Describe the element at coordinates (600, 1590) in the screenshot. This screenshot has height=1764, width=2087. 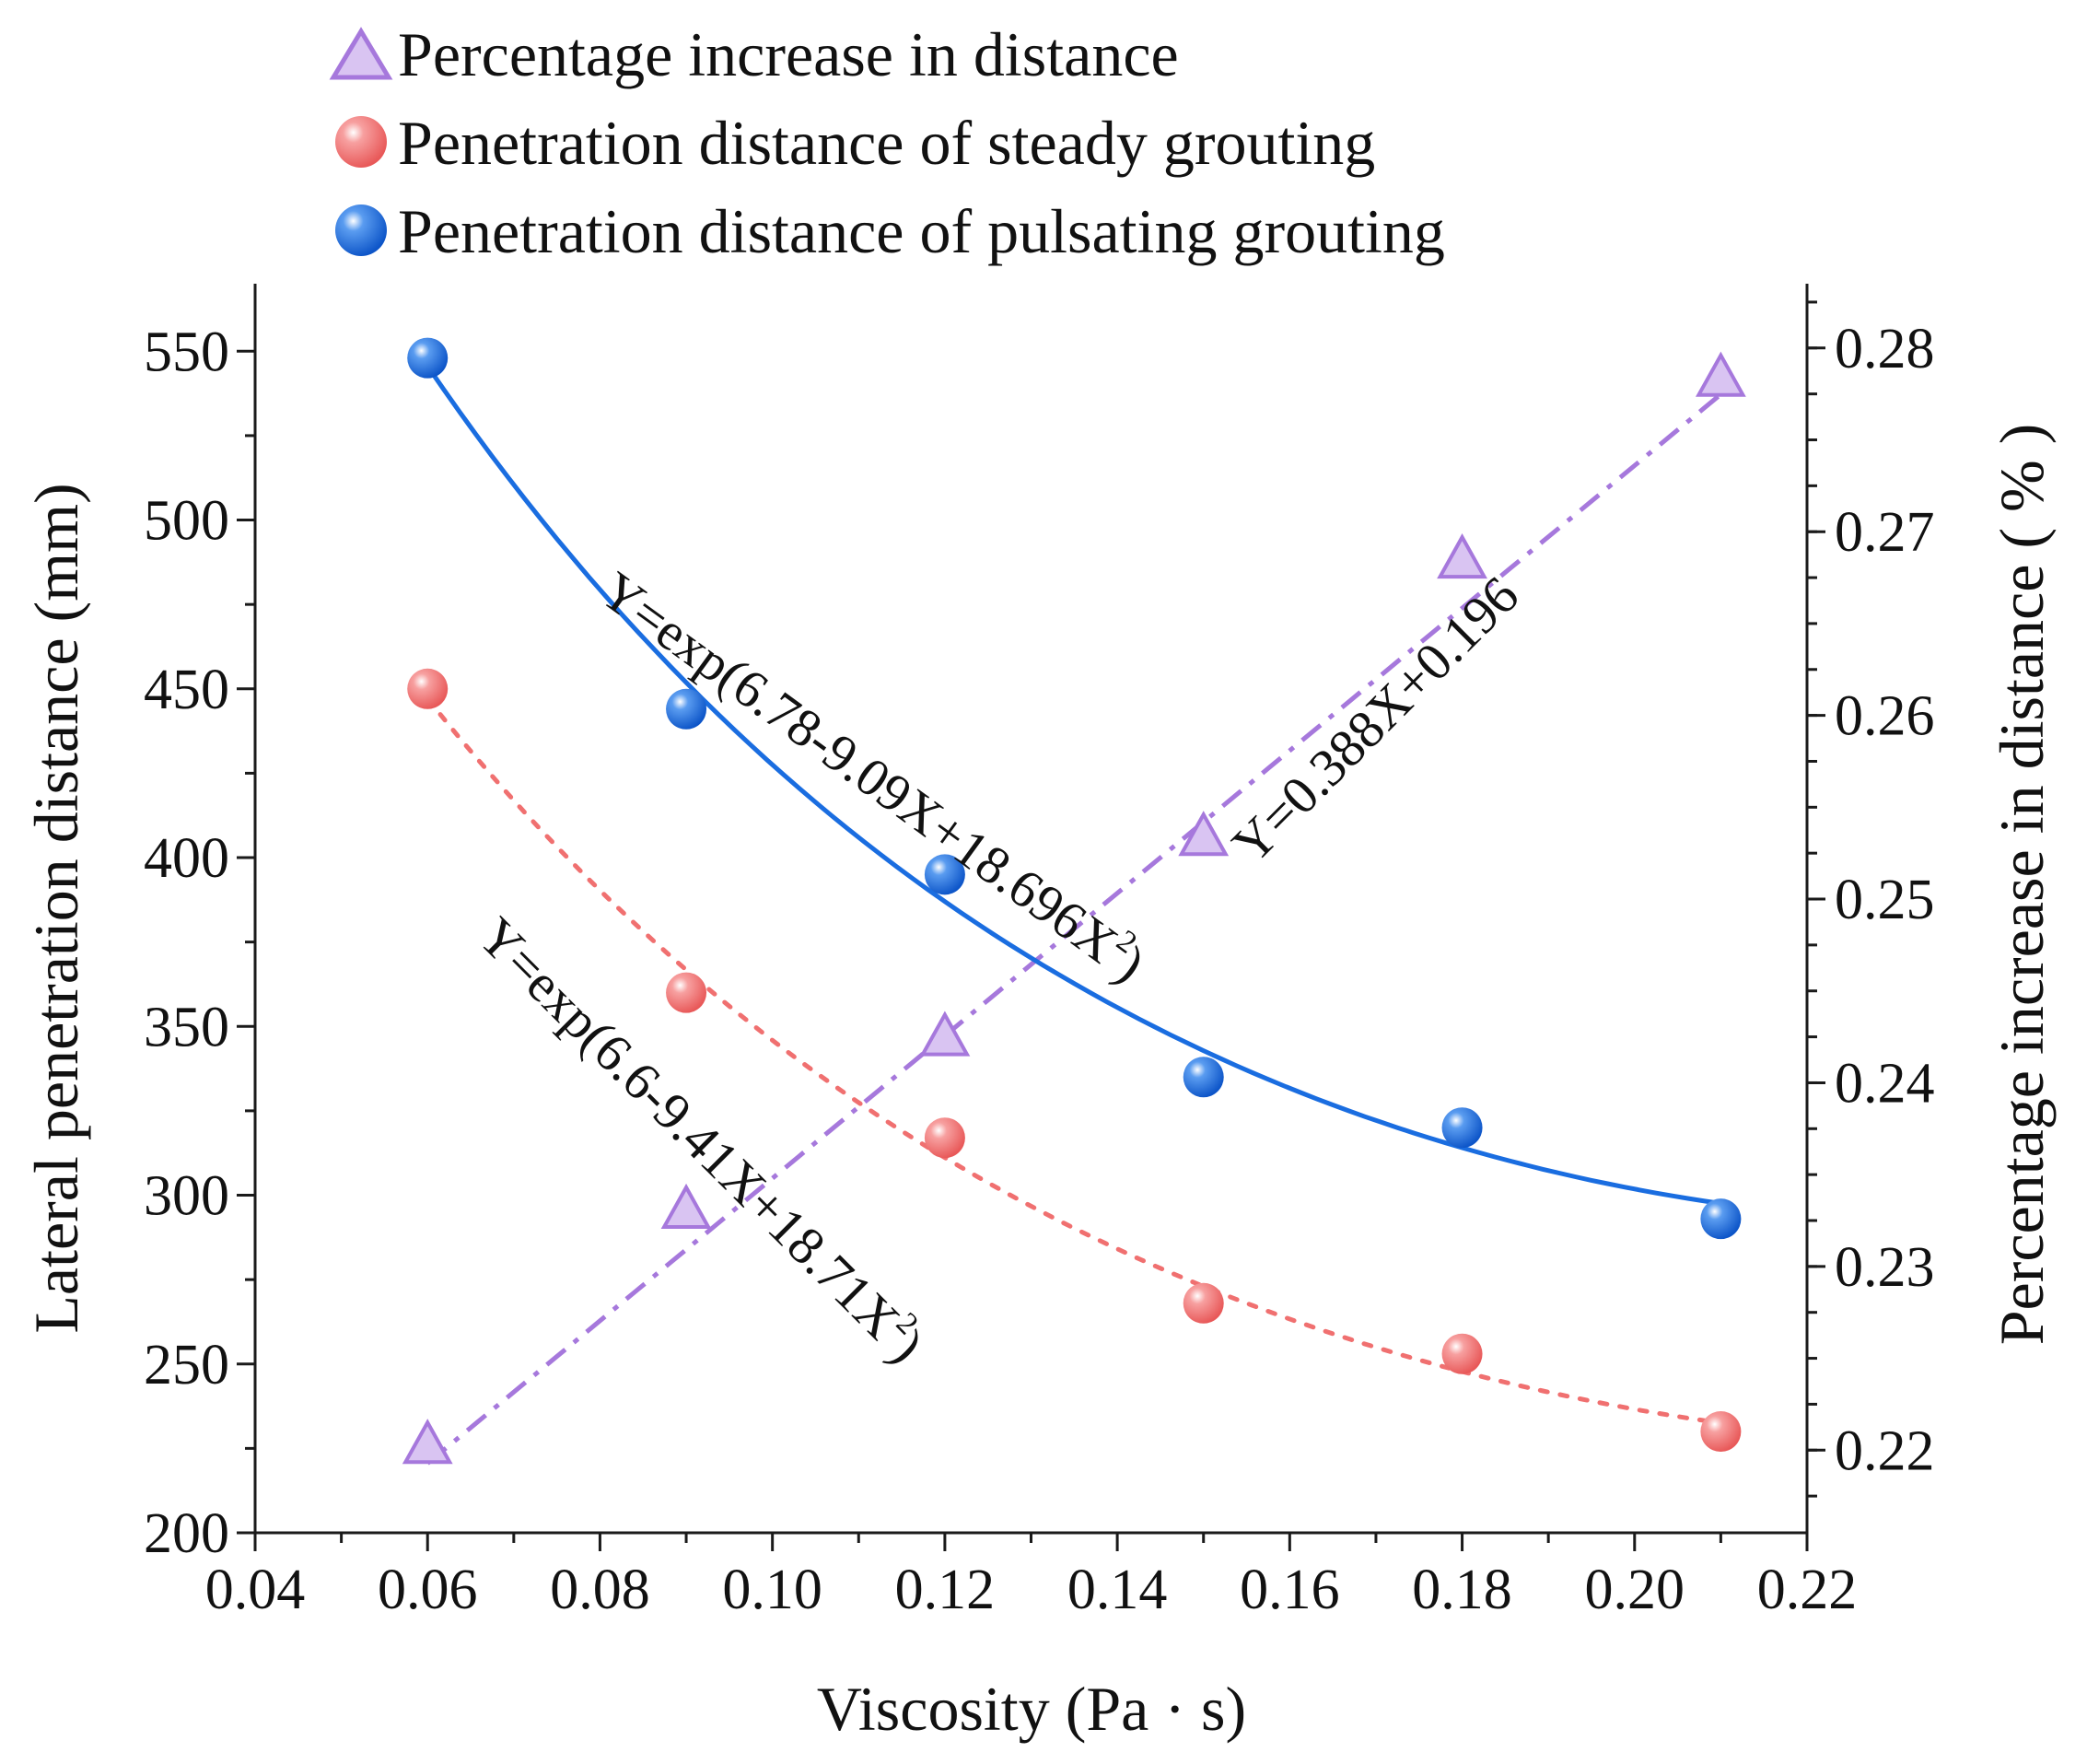
I see `x-tick-label: 0.08` at that location.